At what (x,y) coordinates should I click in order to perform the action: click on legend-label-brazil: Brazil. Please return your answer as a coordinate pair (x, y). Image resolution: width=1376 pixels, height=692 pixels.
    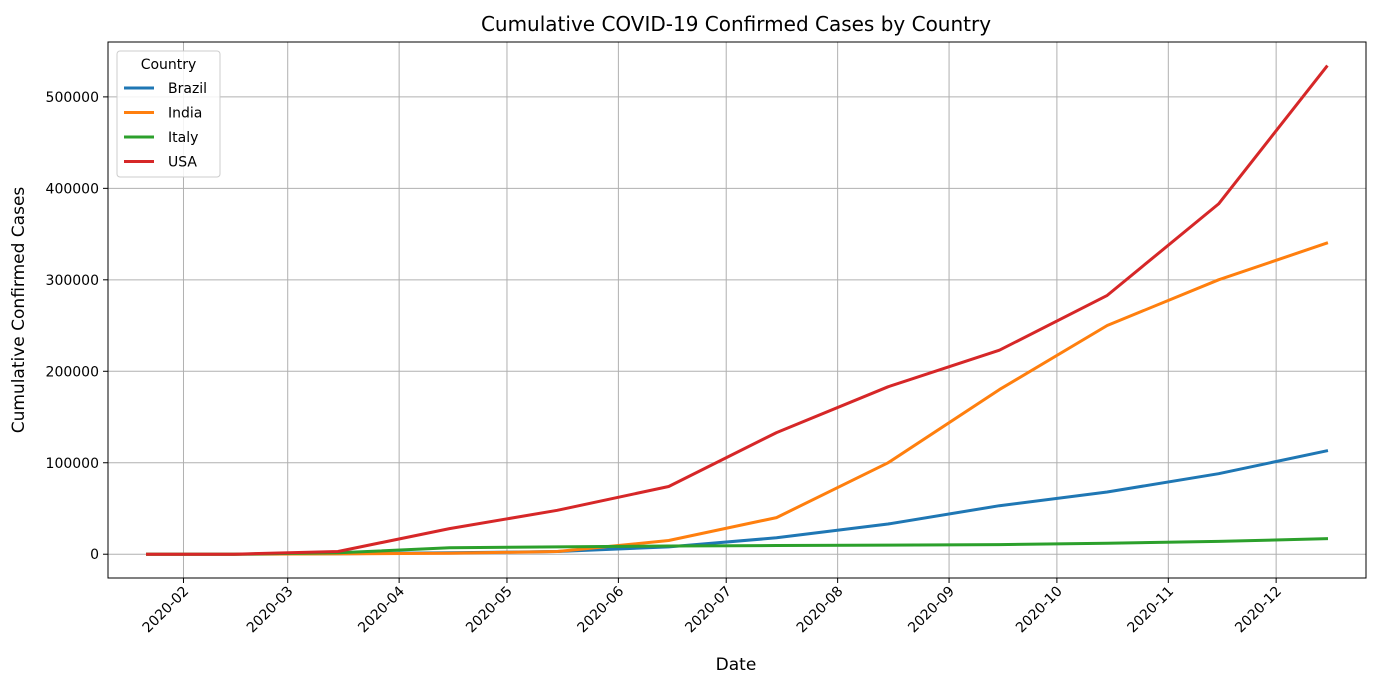
    Looking at the image, I should click on (187, 89).